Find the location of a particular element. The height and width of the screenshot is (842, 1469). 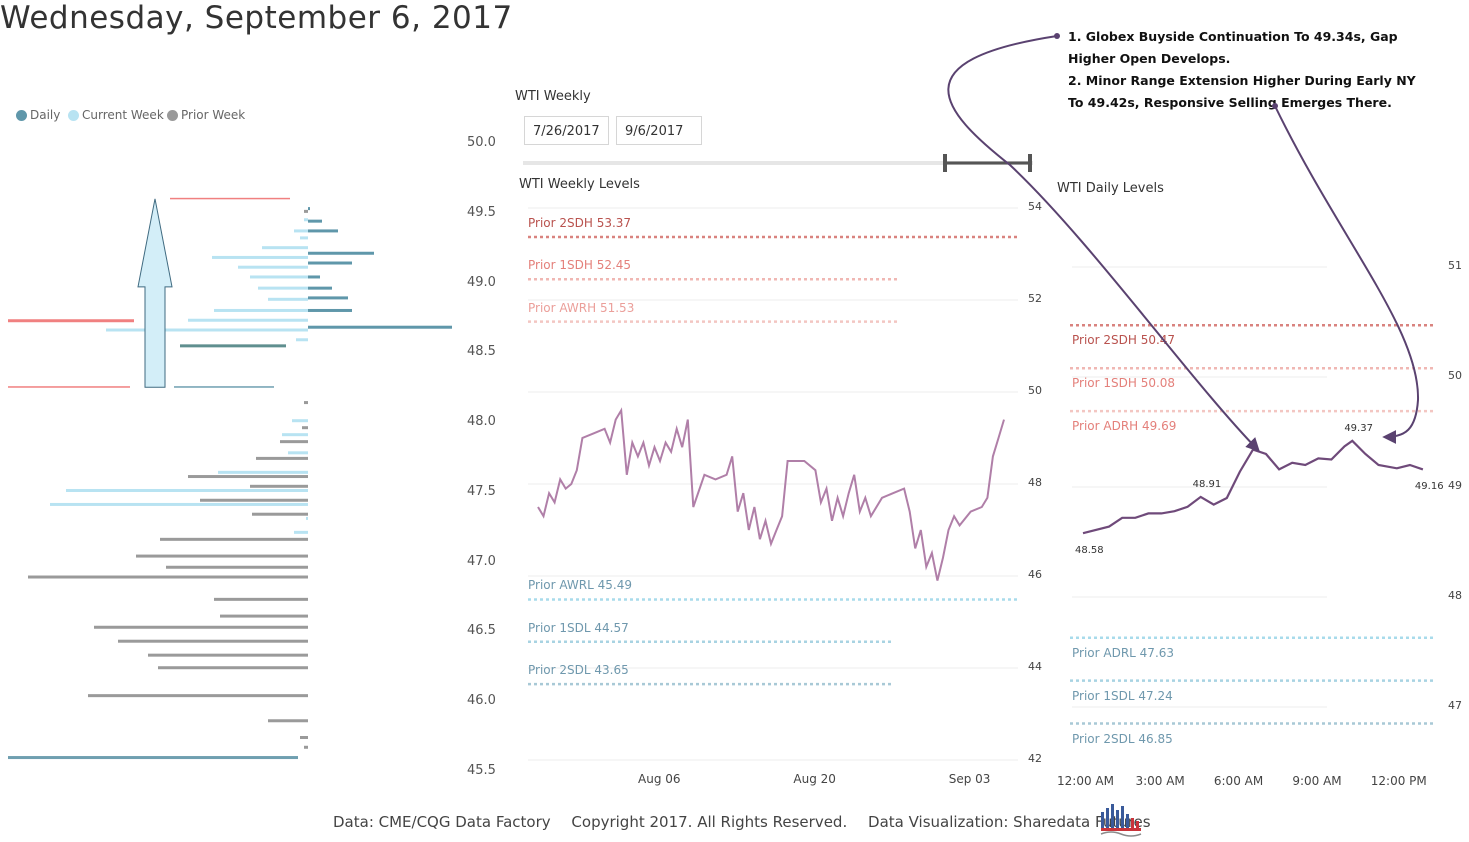

legend-current-week-dot is located at coordinates (73, 115).